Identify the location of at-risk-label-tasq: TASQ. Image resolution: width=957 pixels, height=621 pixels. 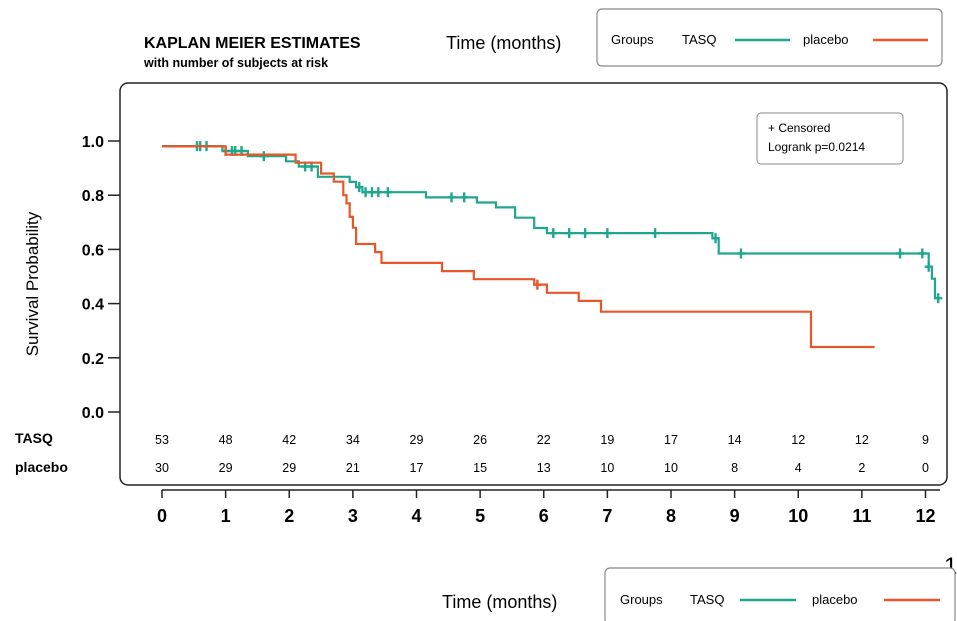
(34, 438).